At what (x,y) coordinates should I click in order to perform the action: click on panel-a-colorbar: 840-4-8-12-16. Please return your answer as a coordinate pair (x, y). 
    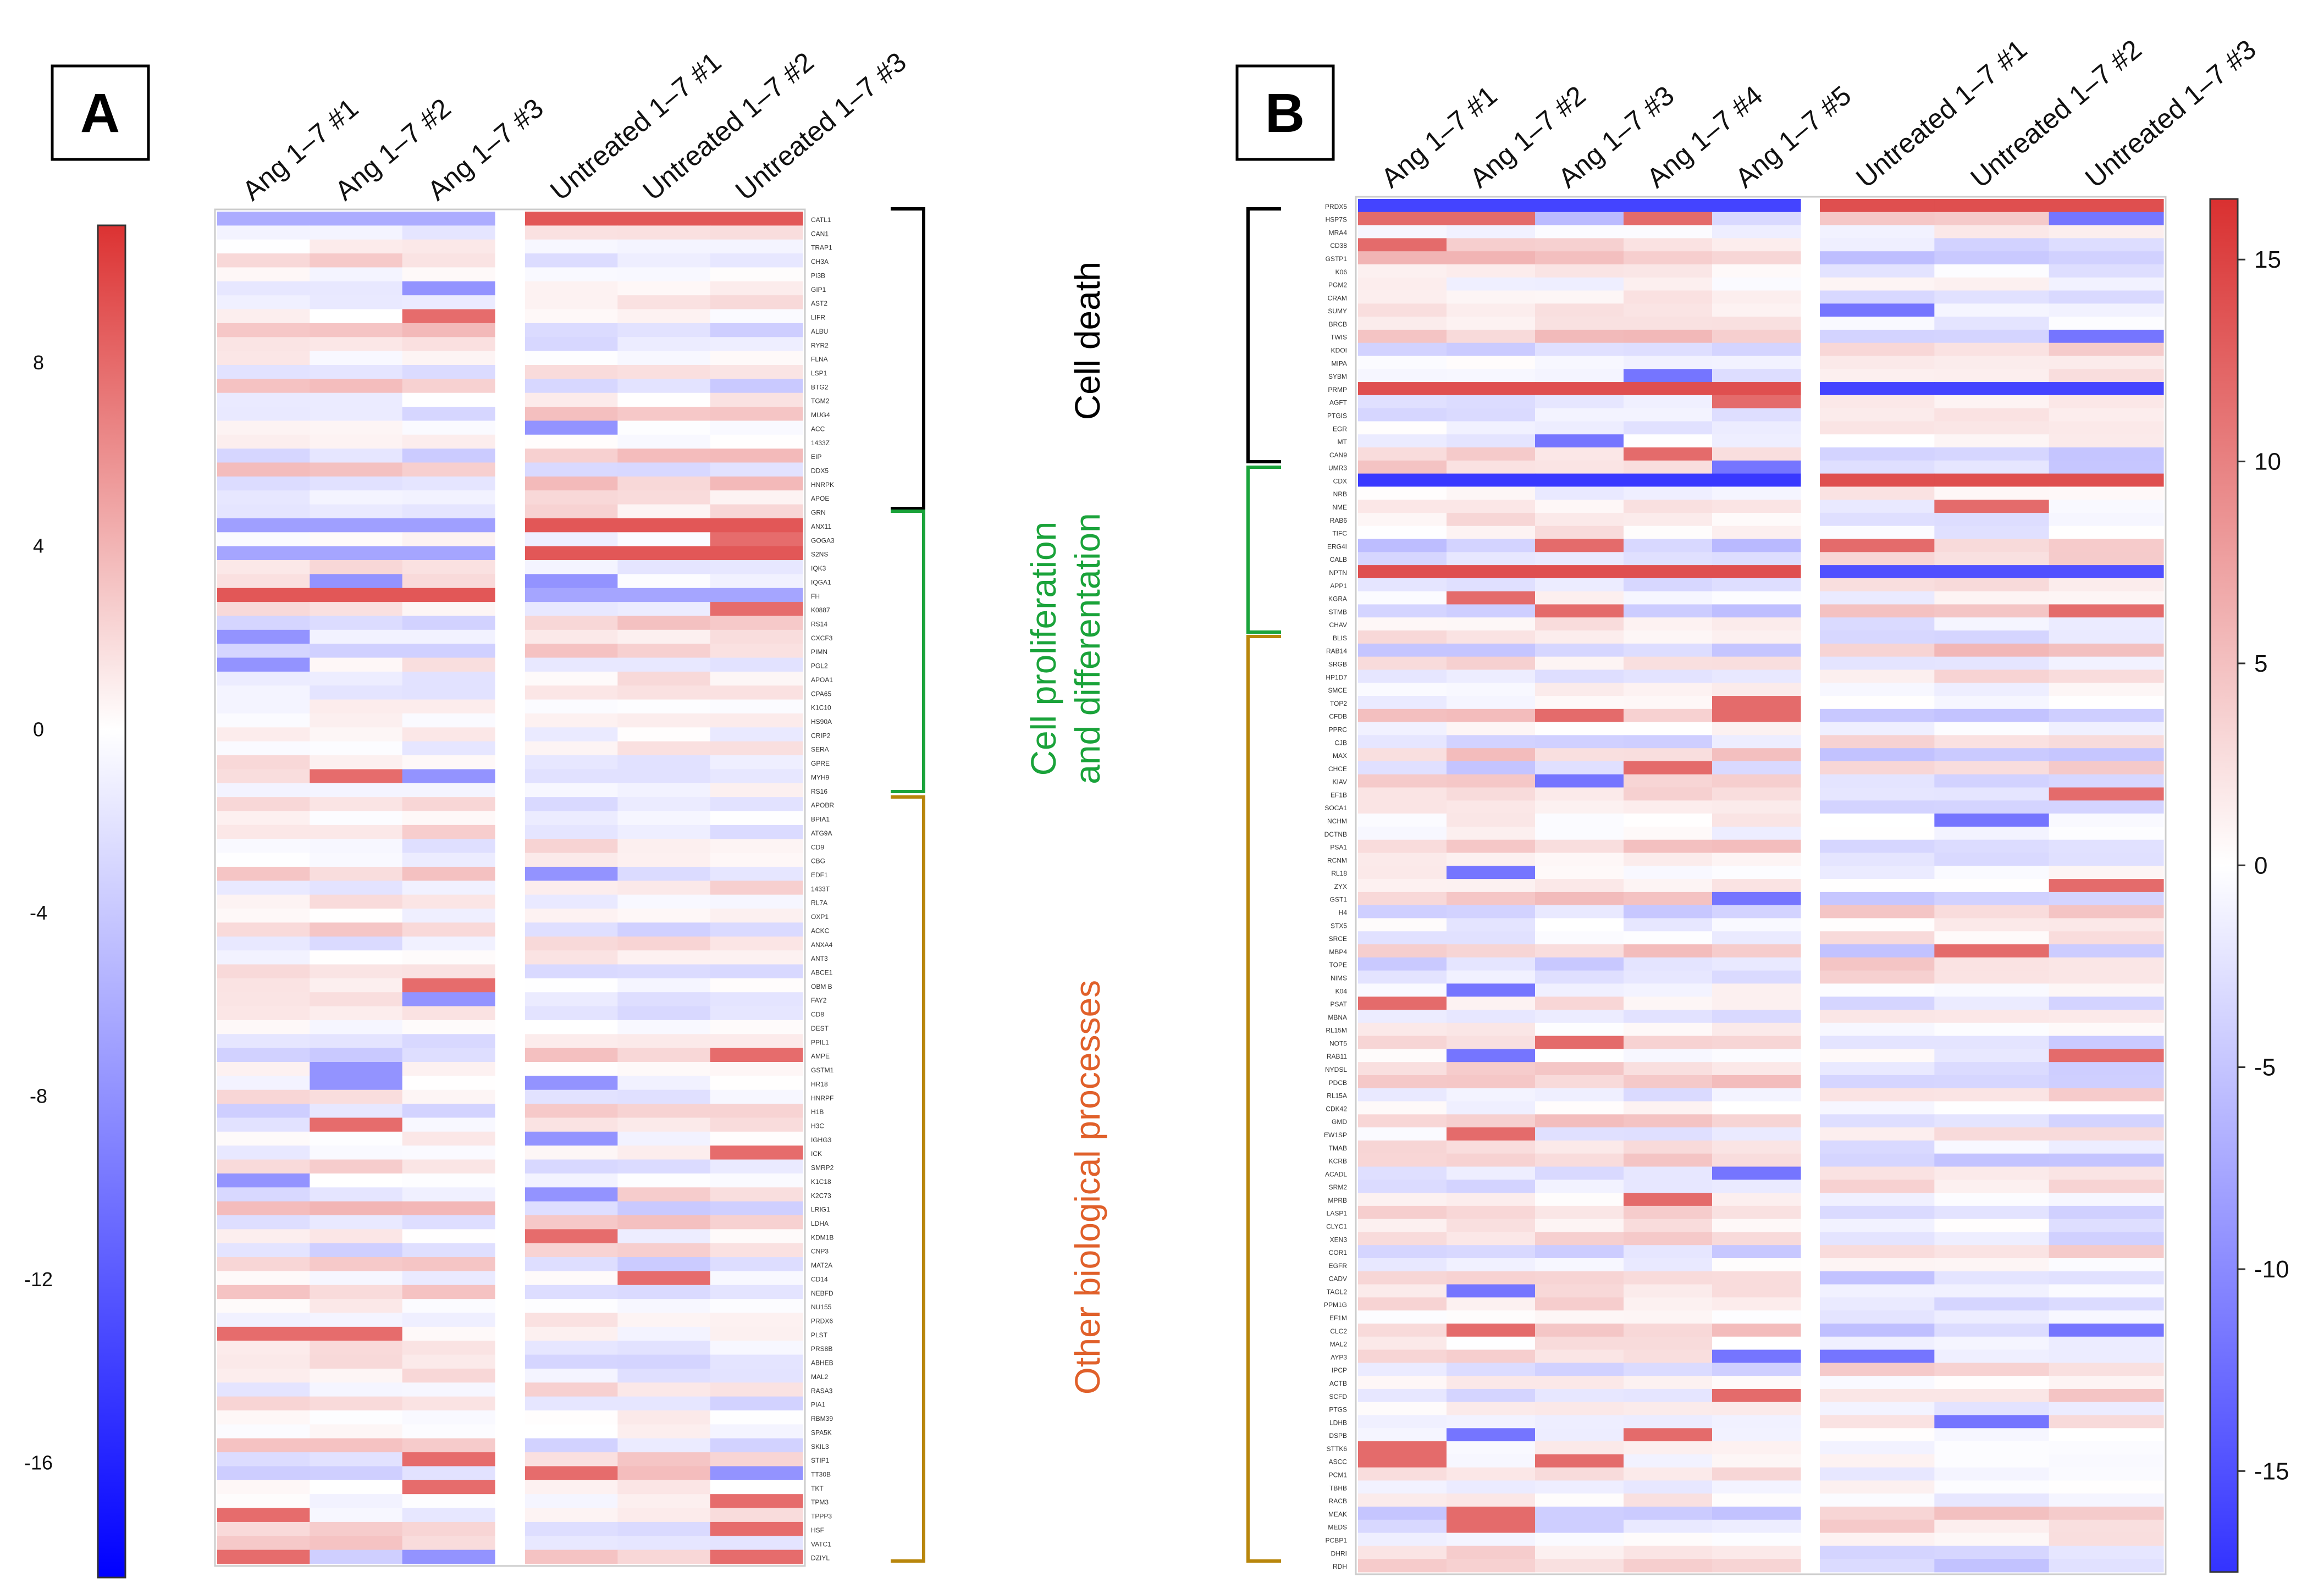
    Looking at the image, I should click on (75, 902).